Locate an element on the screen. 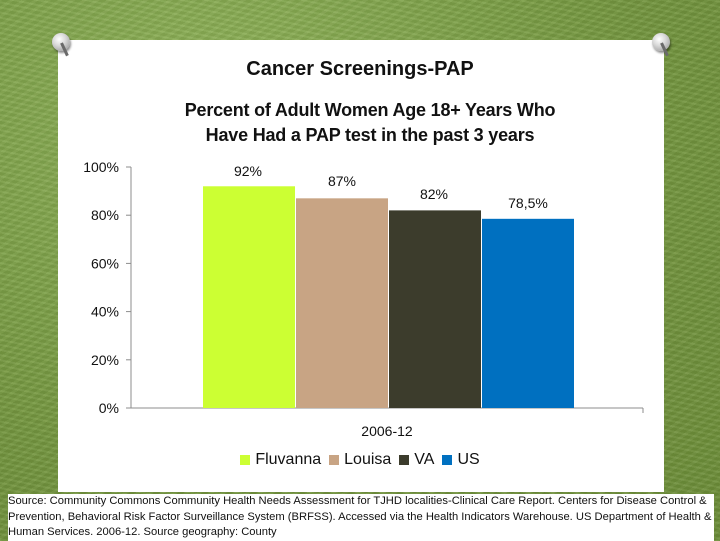  legend-label: US is located at coordinates (468, 459).